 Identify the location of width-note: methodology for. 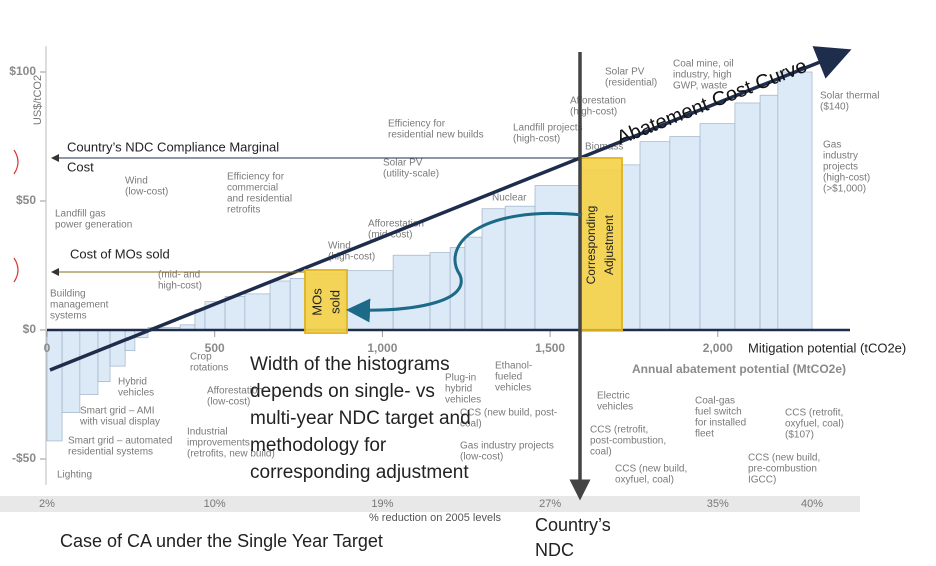
(318, 445).